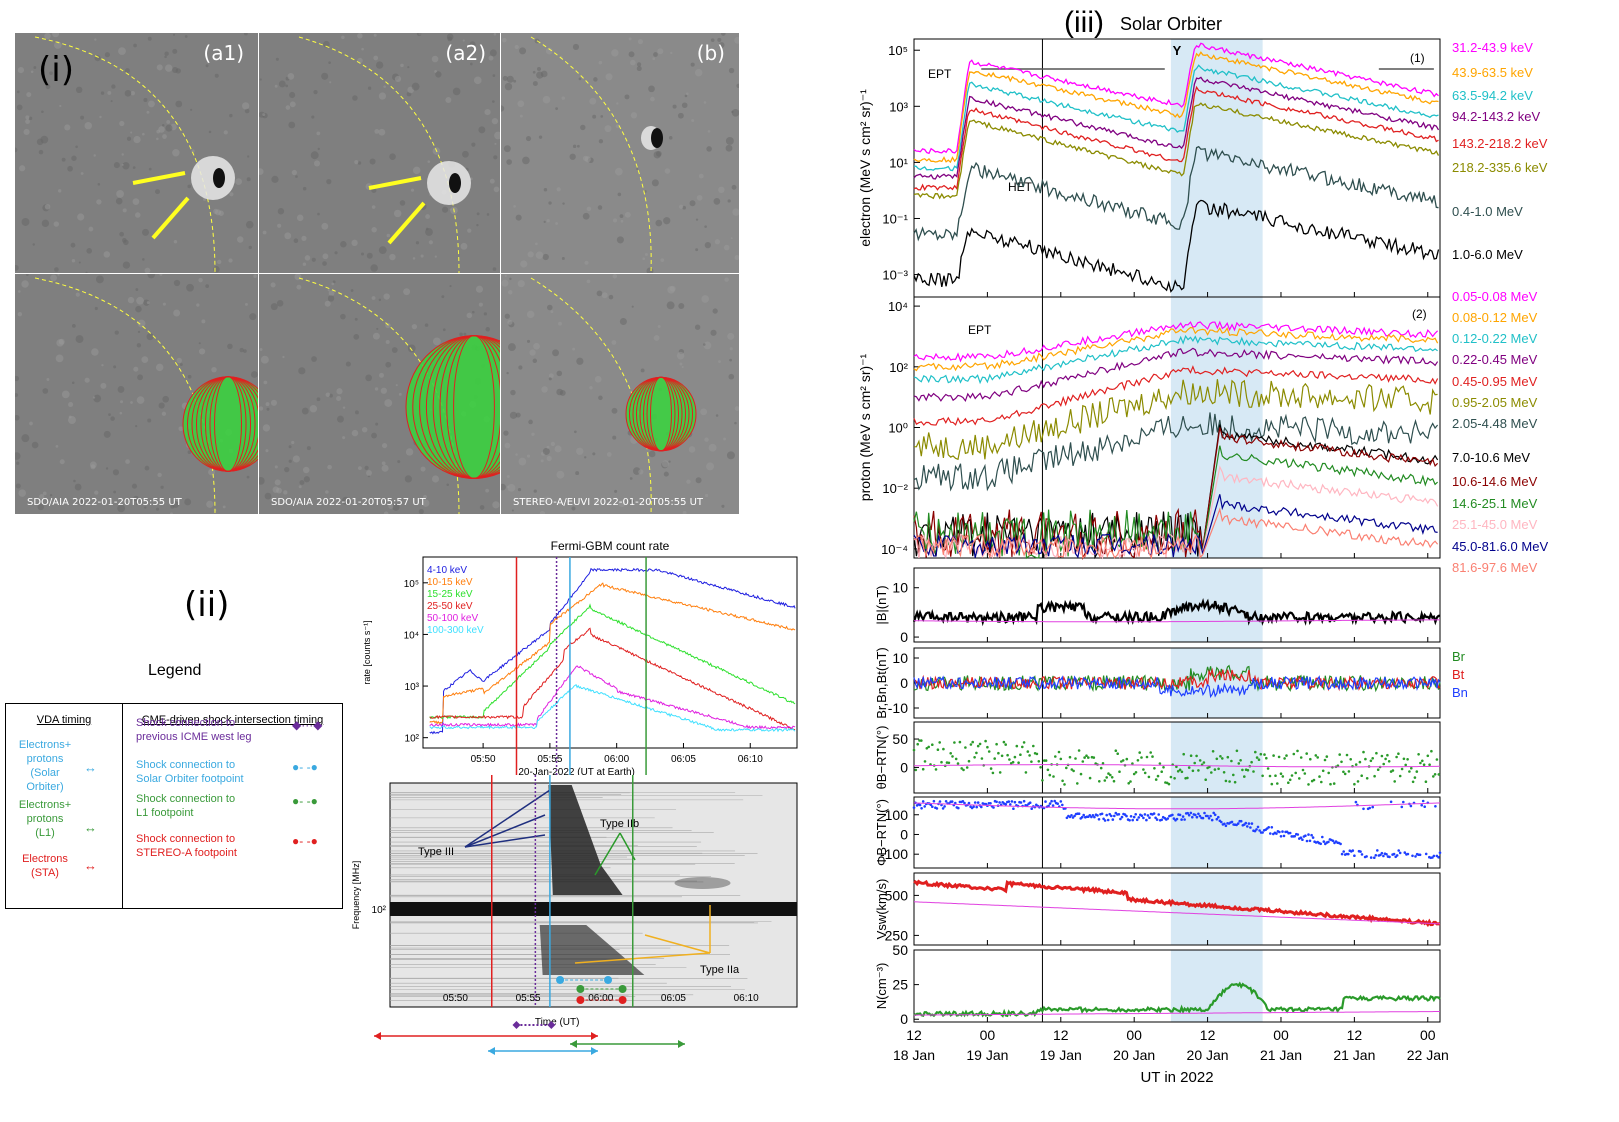 The height and width of the screenshot is (1122, 1619). I want to click on p-ytick-label: 10⁻⁴, so click(894, 549).